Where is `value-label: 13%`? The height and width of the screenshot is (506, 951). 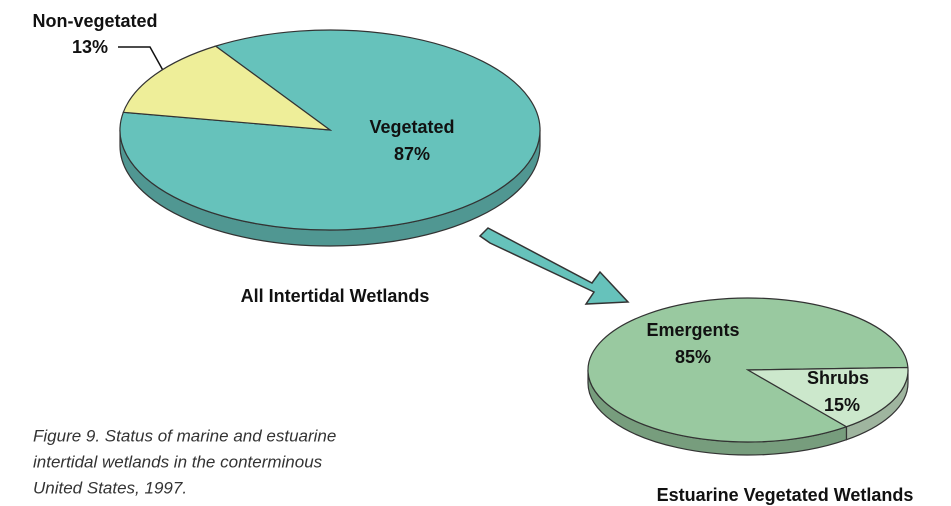 value-label: 13% is located at coordinates (90, 47).